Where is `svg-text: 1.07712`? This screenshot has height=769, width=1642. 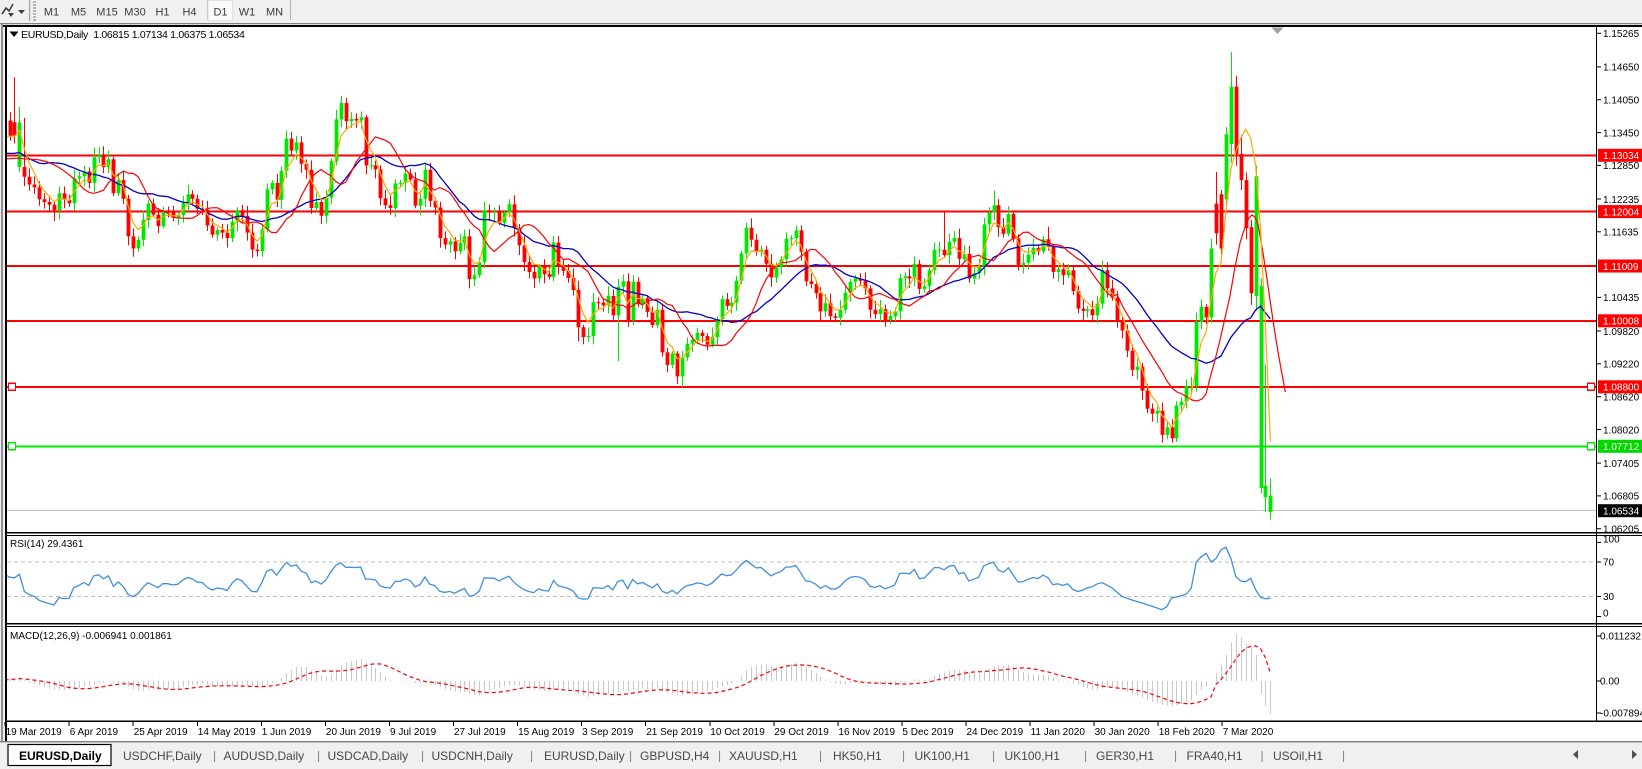
svg-text: 1.07712 is located at coordinates (1621, 447).